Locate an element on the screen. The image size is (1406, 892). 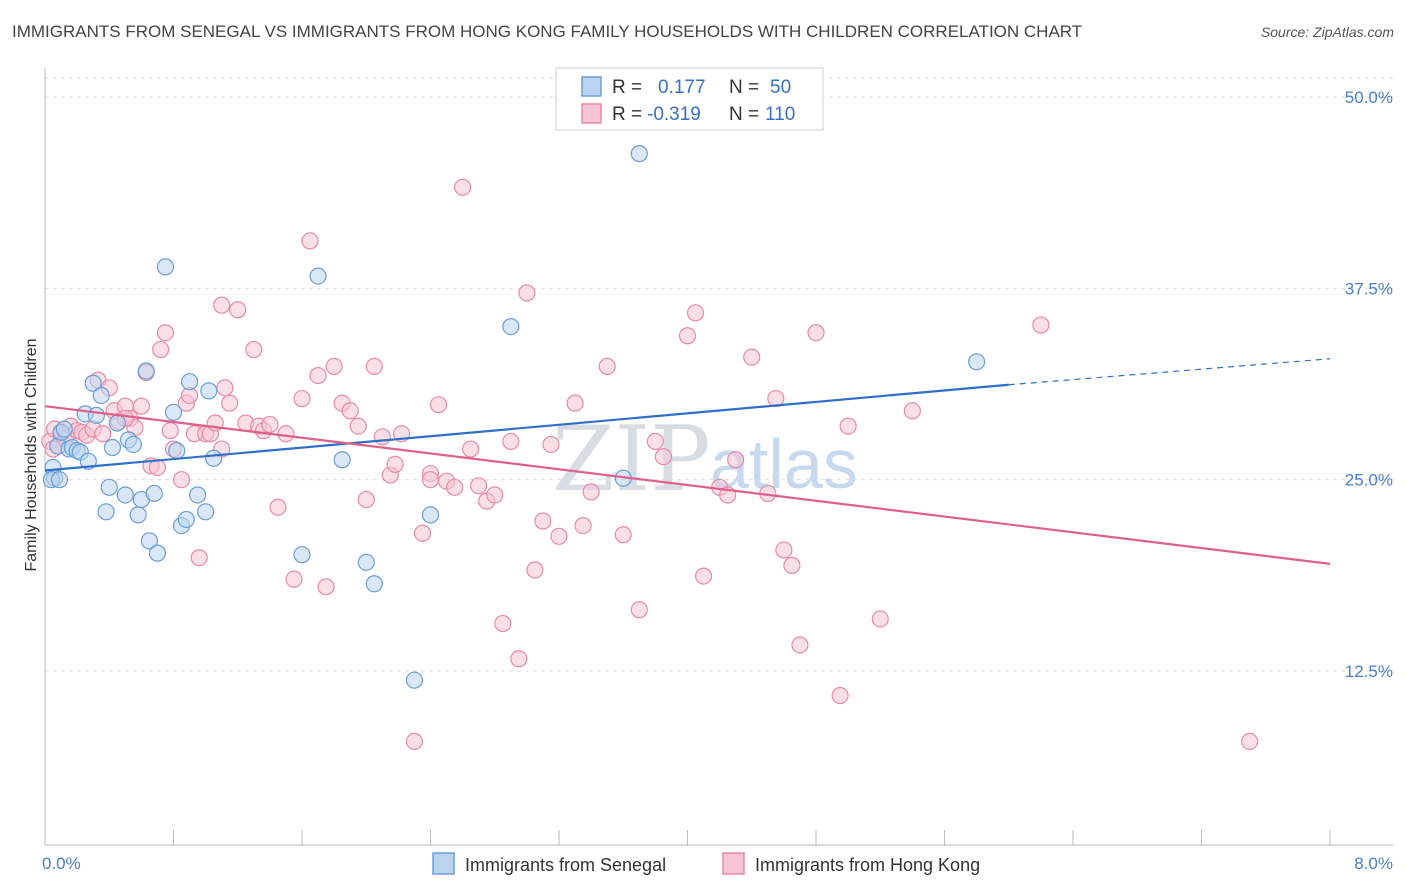
senegal-trend-line is located at coordinates (526, 427).